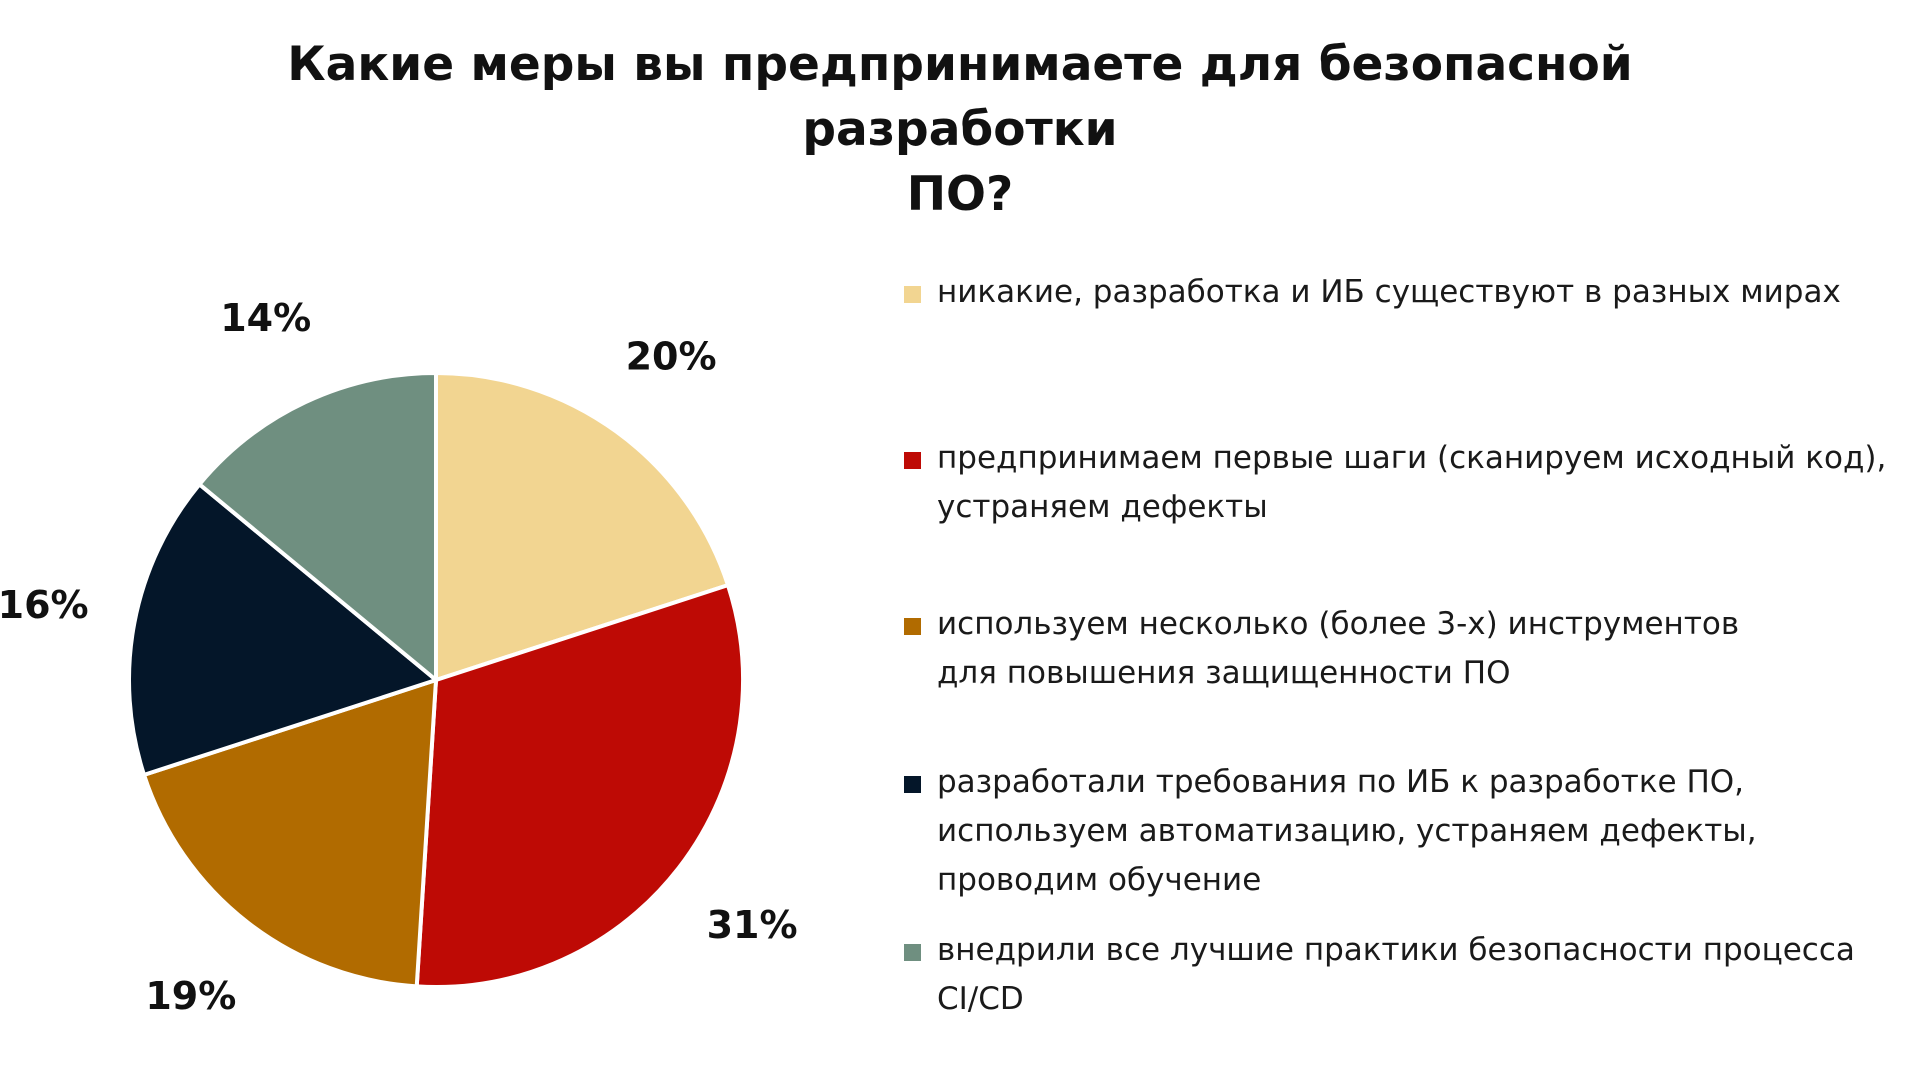 This screenshot has height=1080, width=1920. What do you see at coordinates (752, 925) in the screenshot?
I see `pie-slice-label-2: 31%` at bounding box center [752, 925].